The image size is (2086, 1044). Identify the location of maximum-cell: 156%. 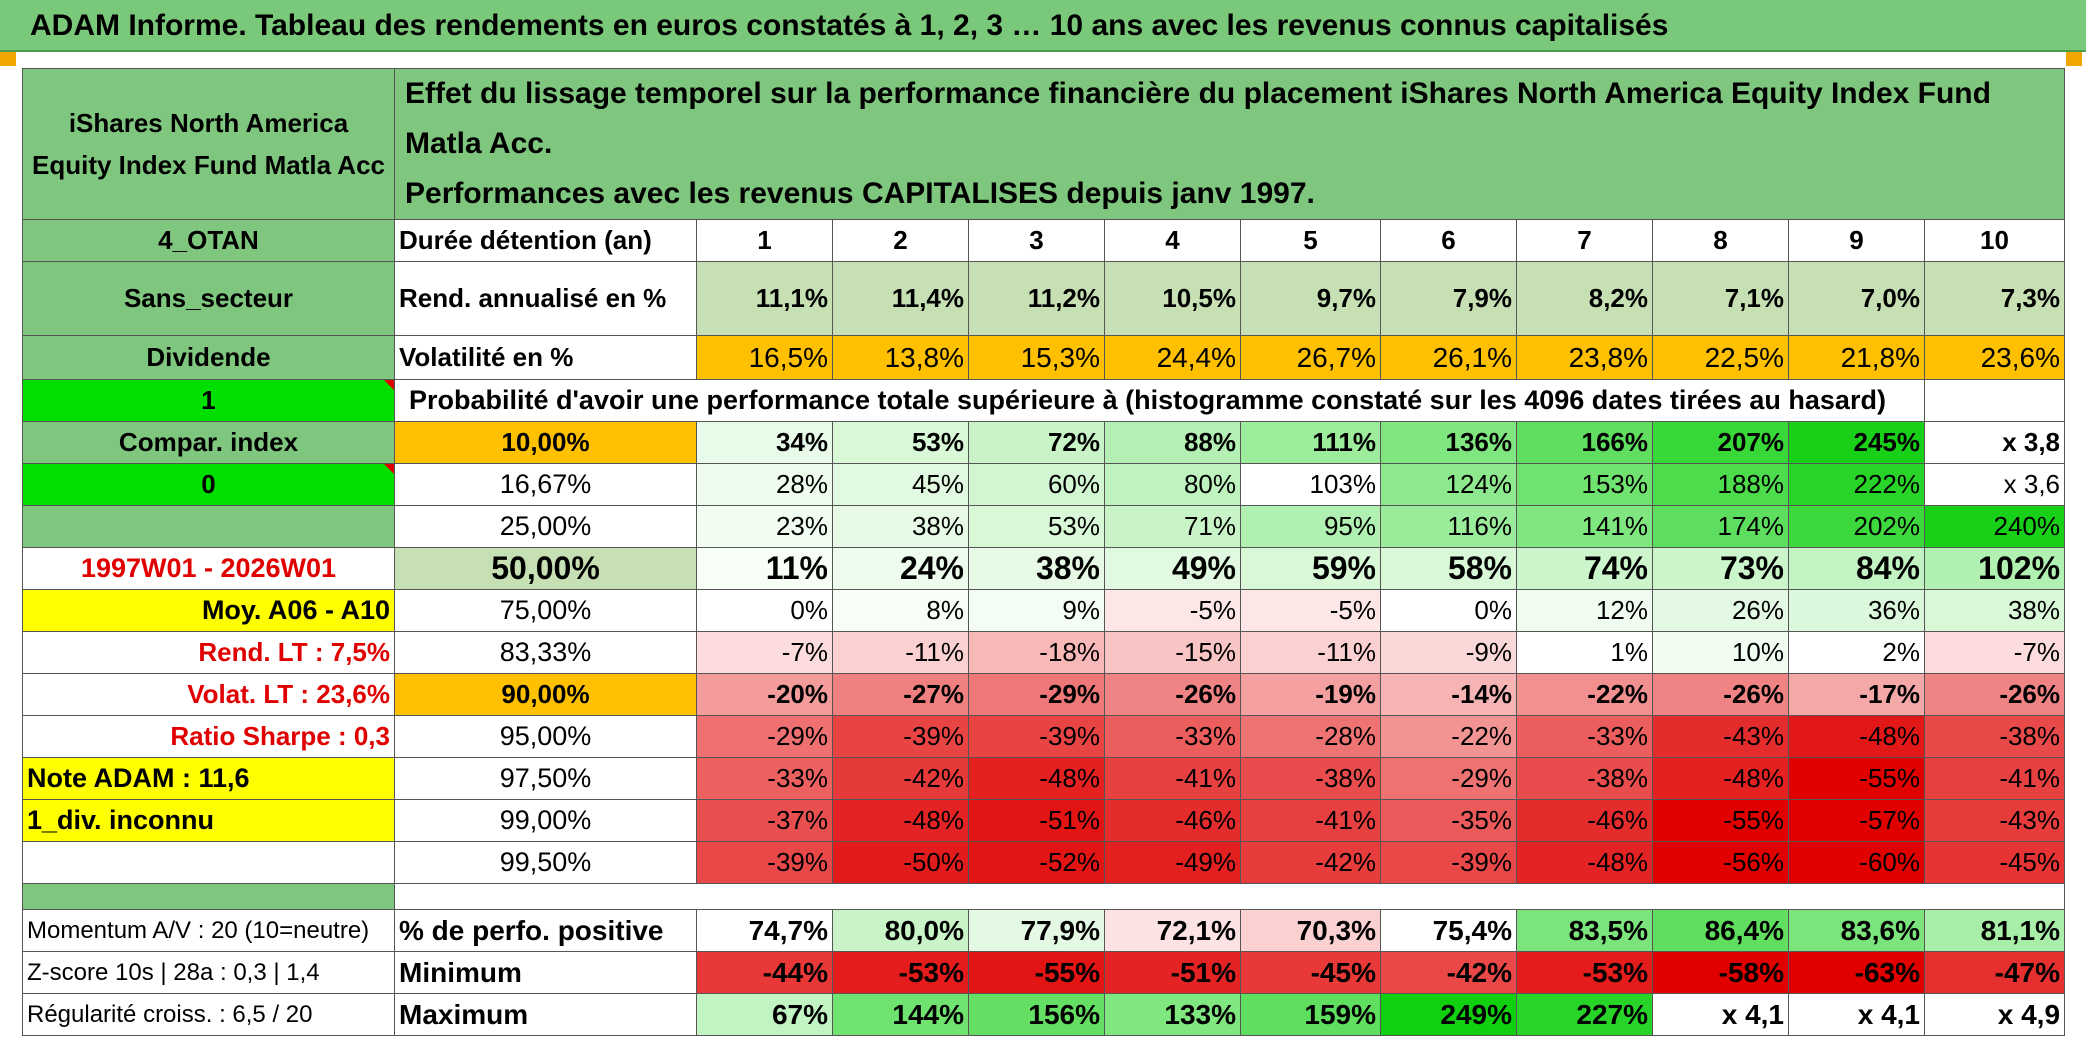
(1036, 1014).